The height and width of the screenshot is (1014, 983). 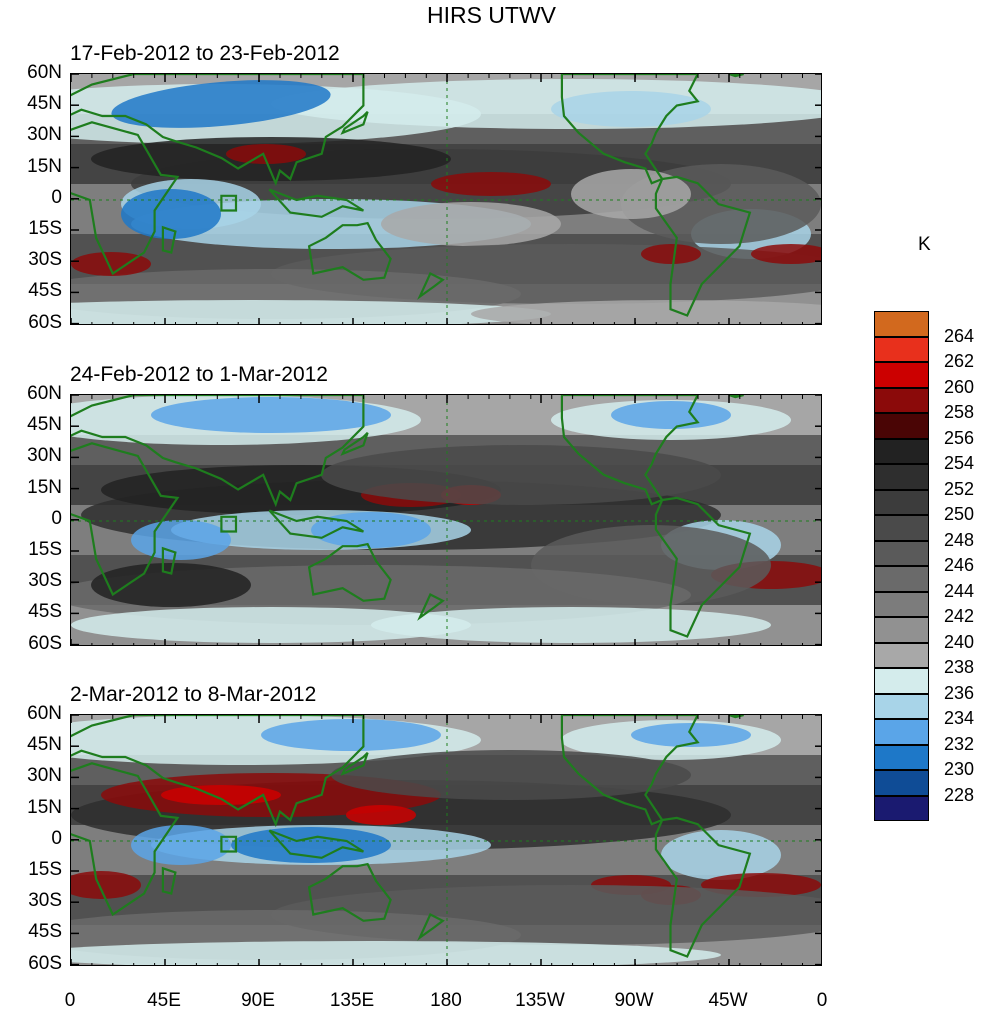 I want to click on colorbar-label: 230, so click(x=959, y=769).